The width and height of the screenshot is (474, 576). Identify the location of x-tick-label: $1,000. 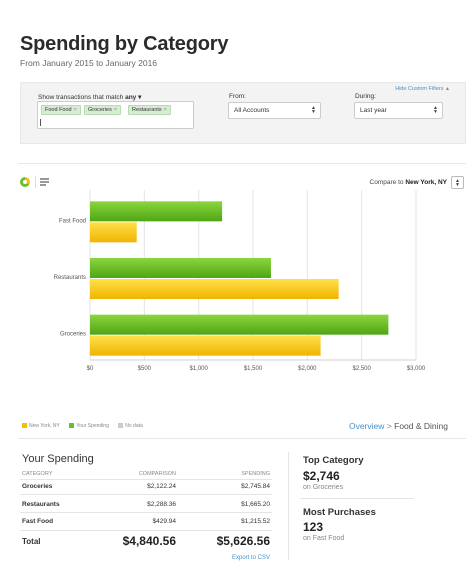
(198, 369).